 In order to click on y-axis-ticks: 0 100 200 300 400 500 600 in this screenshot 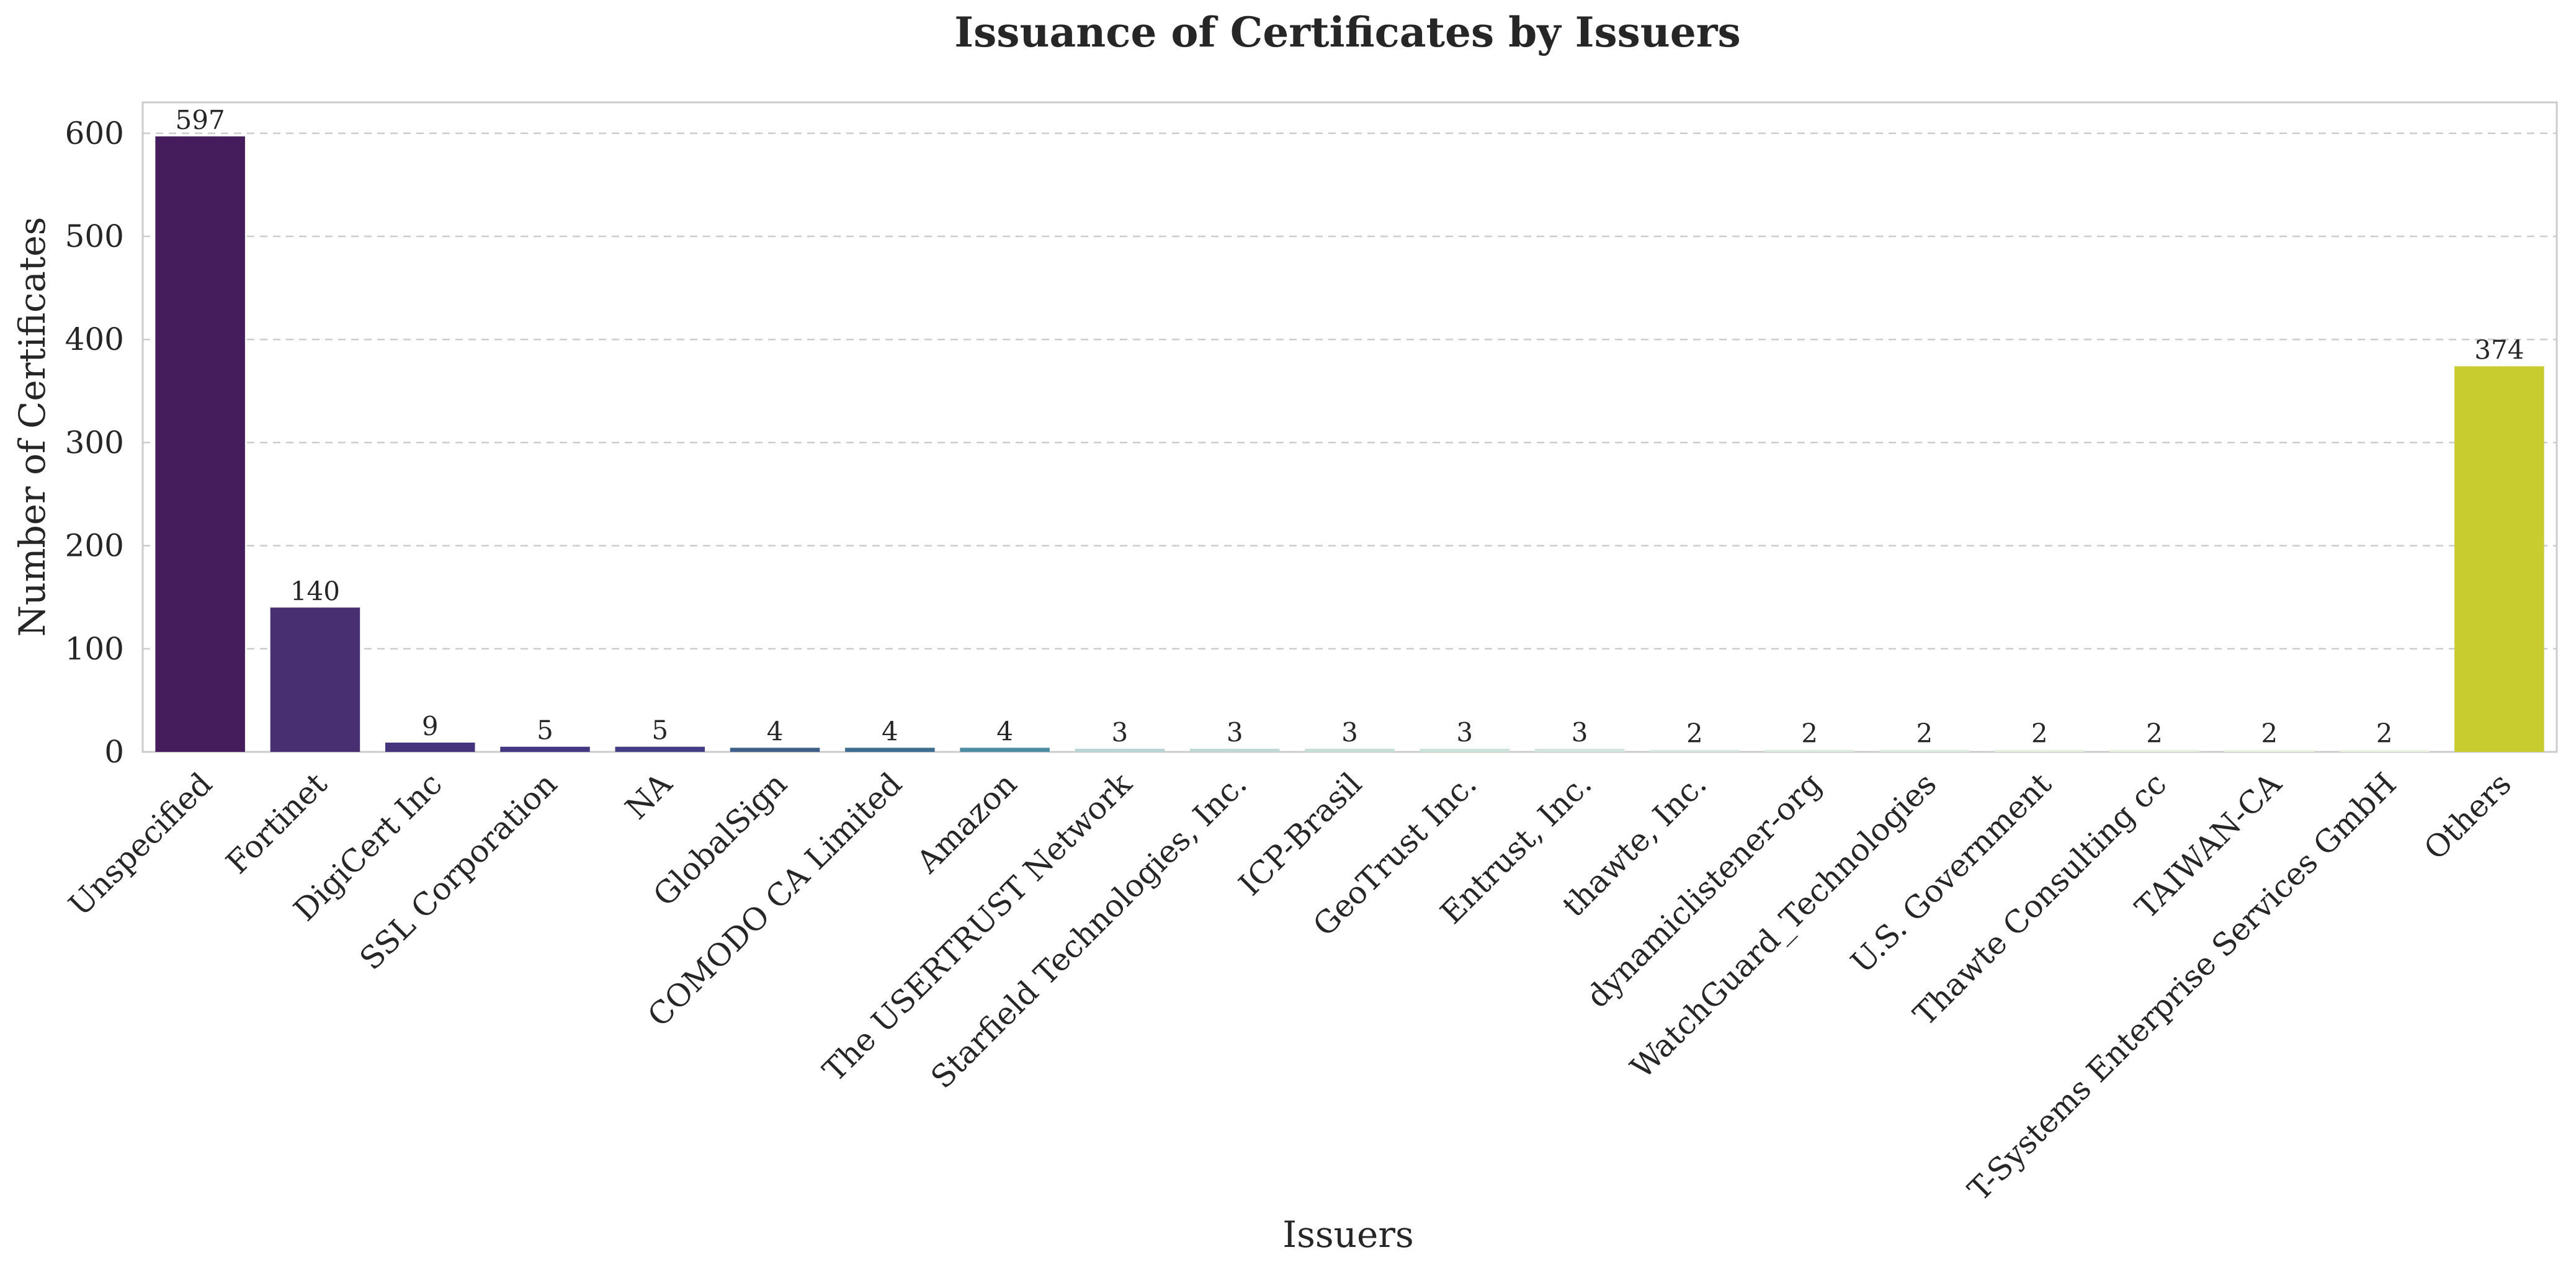, I will do `click(94, 442)`.